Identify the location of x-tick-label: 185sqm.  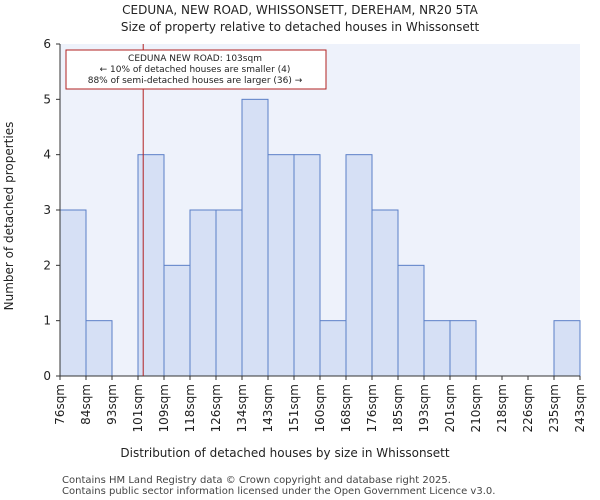
(398, 408).